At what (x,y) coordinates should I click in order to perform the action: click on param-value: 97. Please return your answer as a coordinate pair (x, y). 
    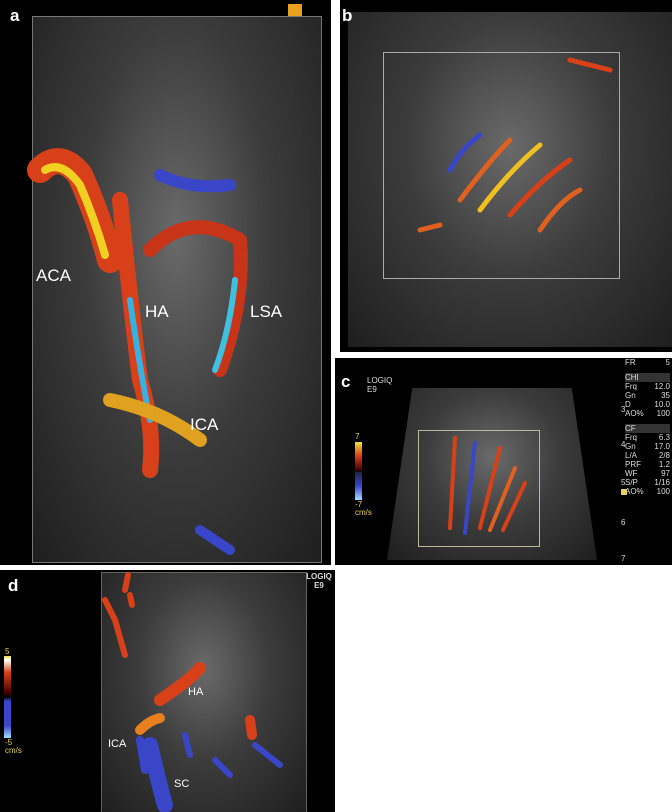
    Looking at the image, I should click on (665, 473).